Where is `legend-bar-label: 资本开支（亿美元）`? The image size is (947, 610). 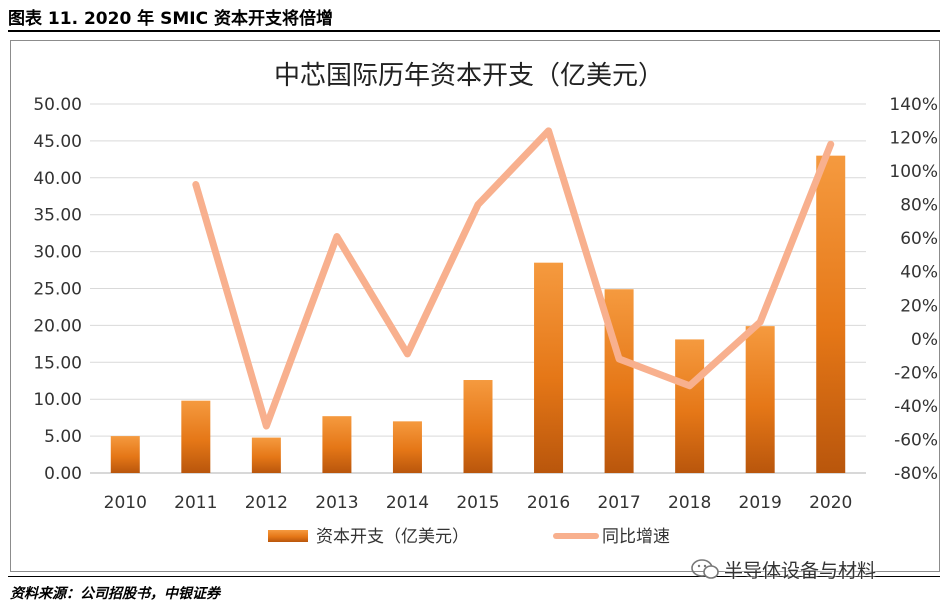 legend-bar-label: 资本开支（亿美元） is located at coordinates (392, 537).